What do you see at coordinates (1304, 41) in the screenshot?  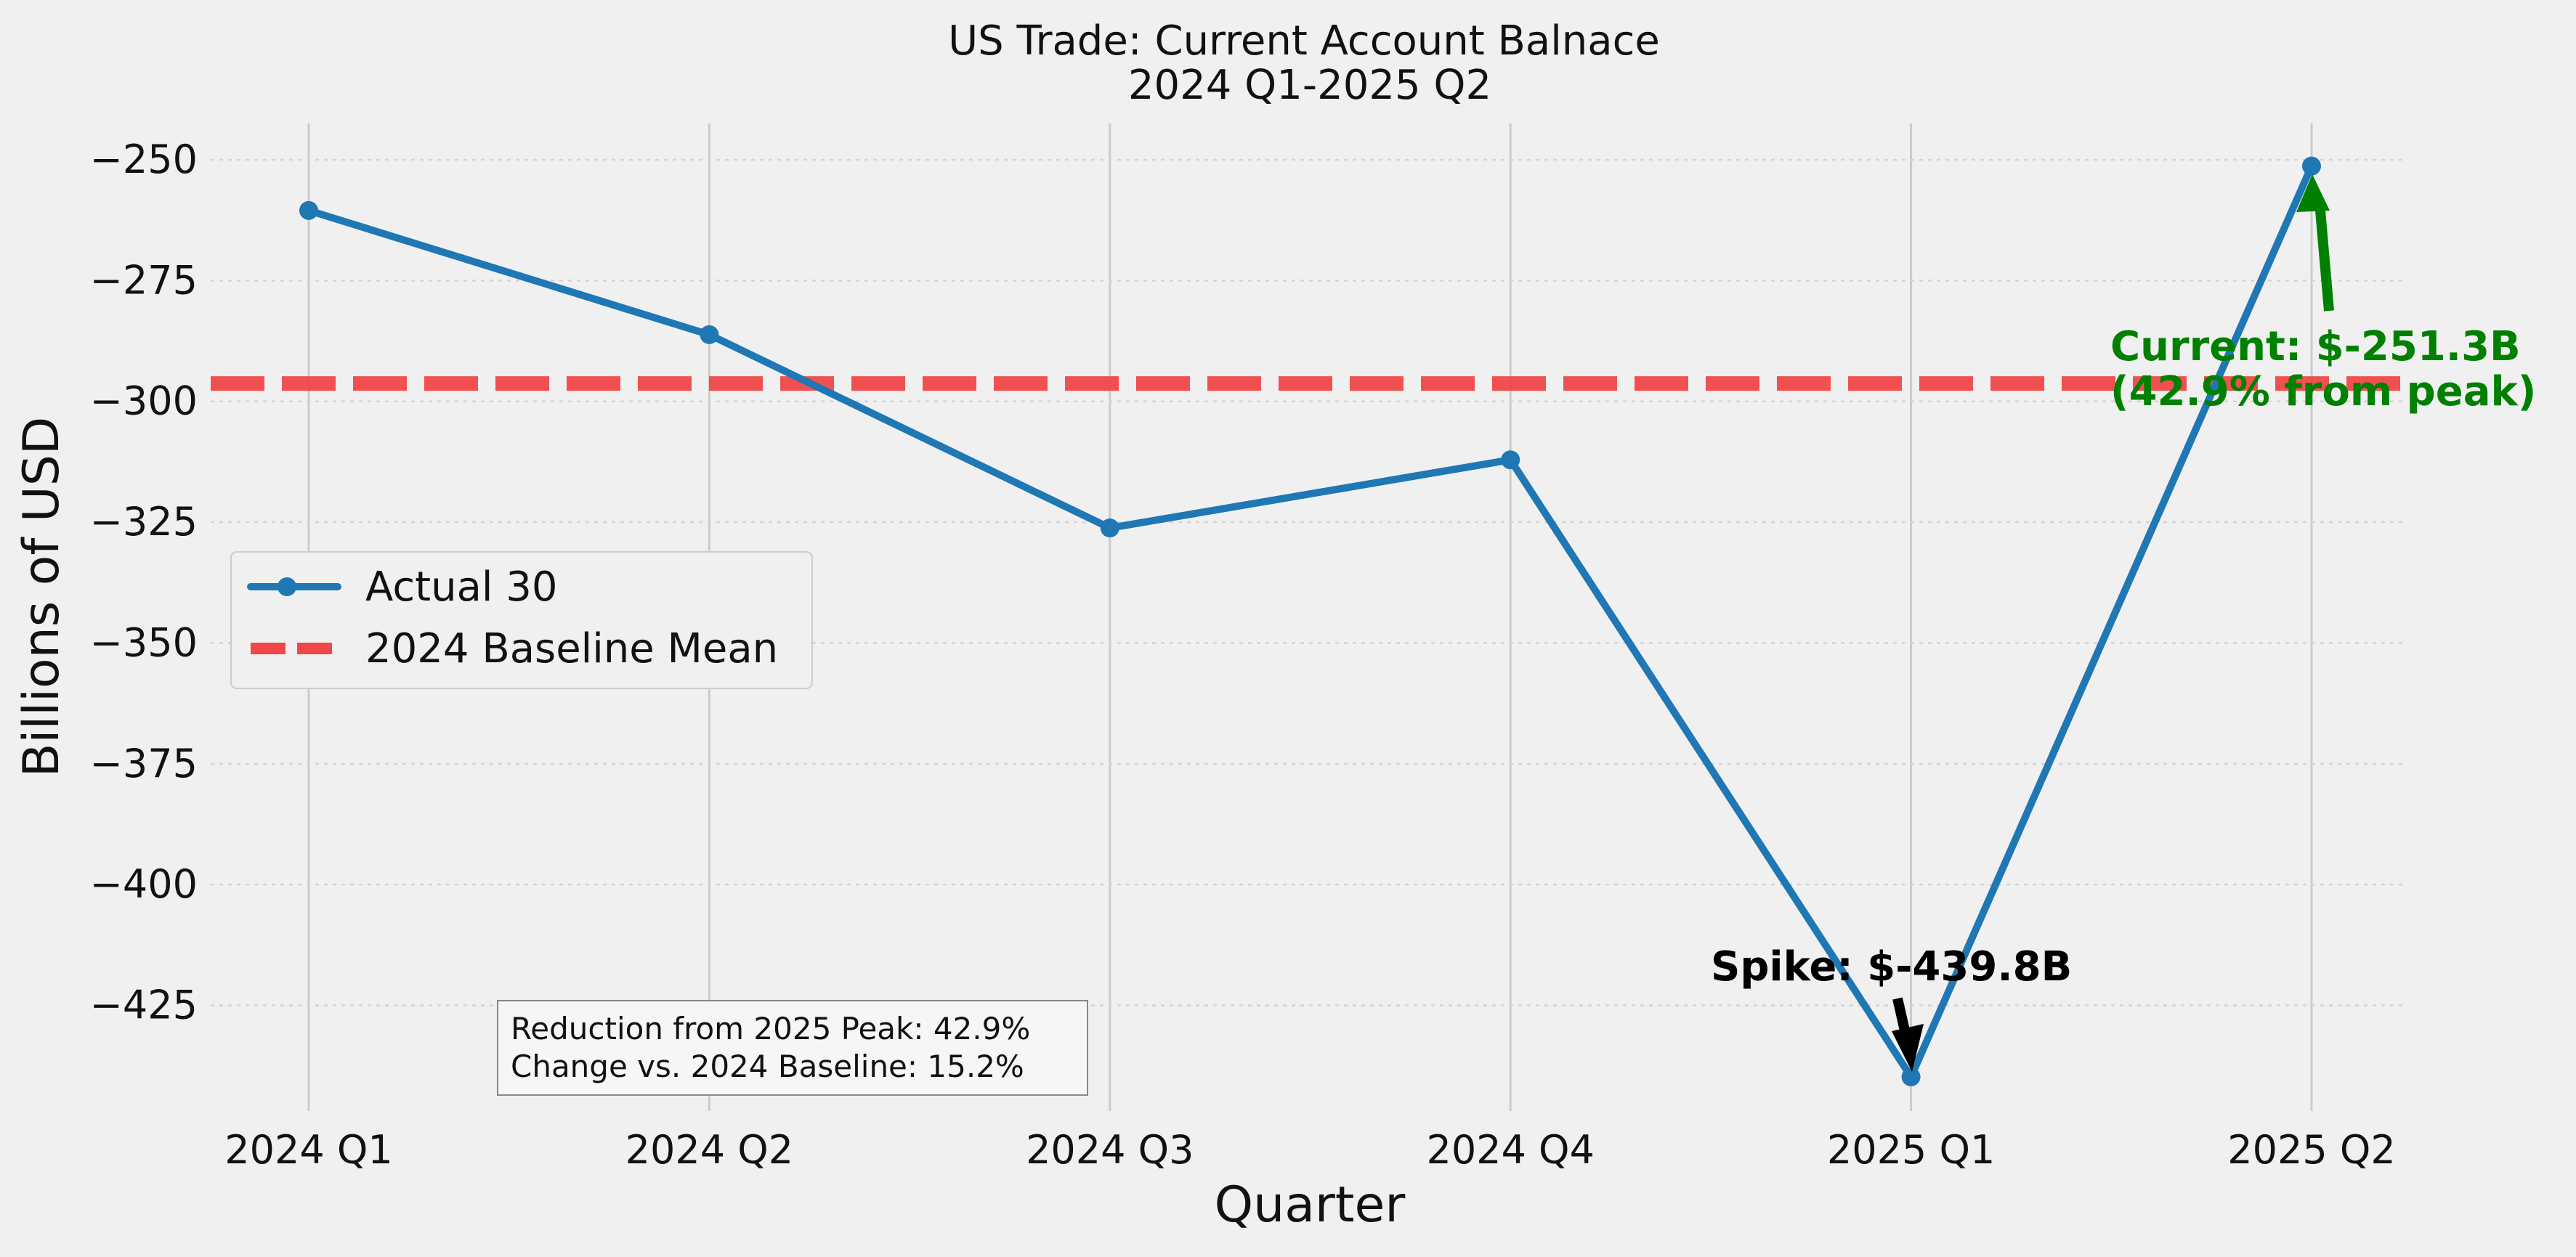 I see `chart-title: US Trade: Current Account Balnace` at bounding box center [1304, 41].